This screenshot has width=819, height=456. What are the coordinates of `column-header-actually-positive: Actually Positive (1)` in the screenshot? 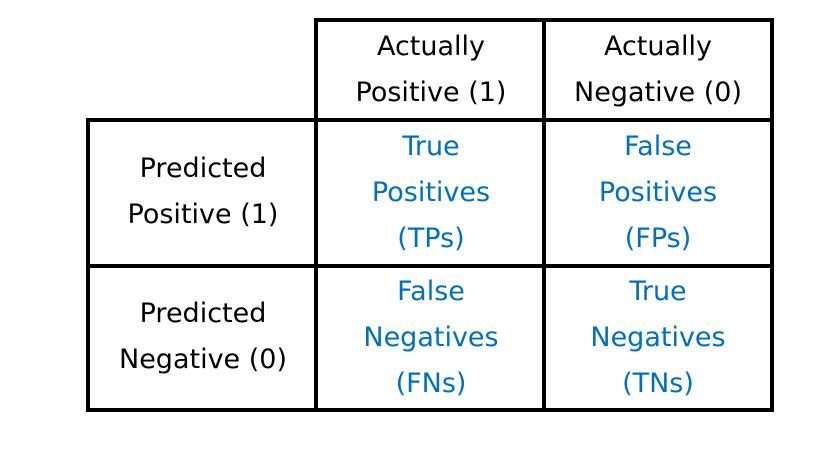 It's located at (431, 70).